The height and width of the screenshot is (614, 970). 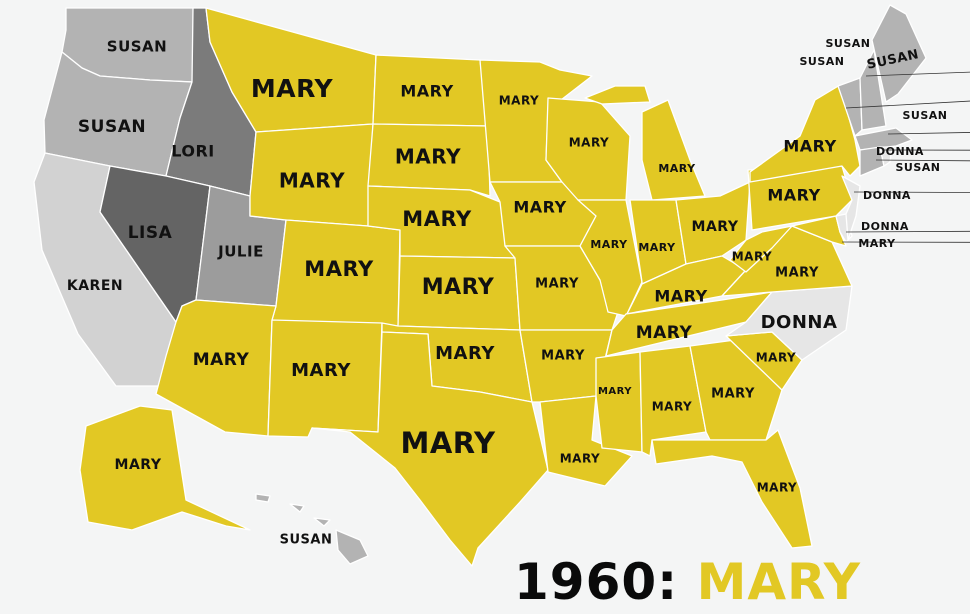 I want to click on state-name-label-az: MARY, so click(x=221, y=360).